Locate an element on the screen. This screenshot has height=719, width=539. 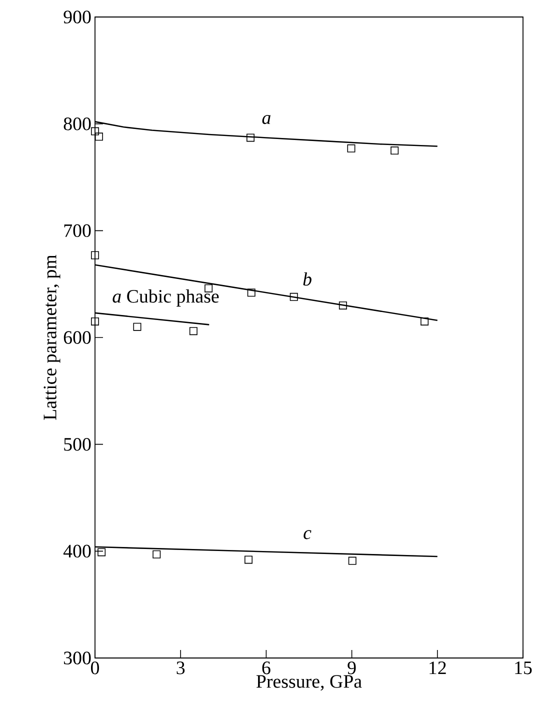
y-tick-label: 600 is located at coordinates (77, 337).